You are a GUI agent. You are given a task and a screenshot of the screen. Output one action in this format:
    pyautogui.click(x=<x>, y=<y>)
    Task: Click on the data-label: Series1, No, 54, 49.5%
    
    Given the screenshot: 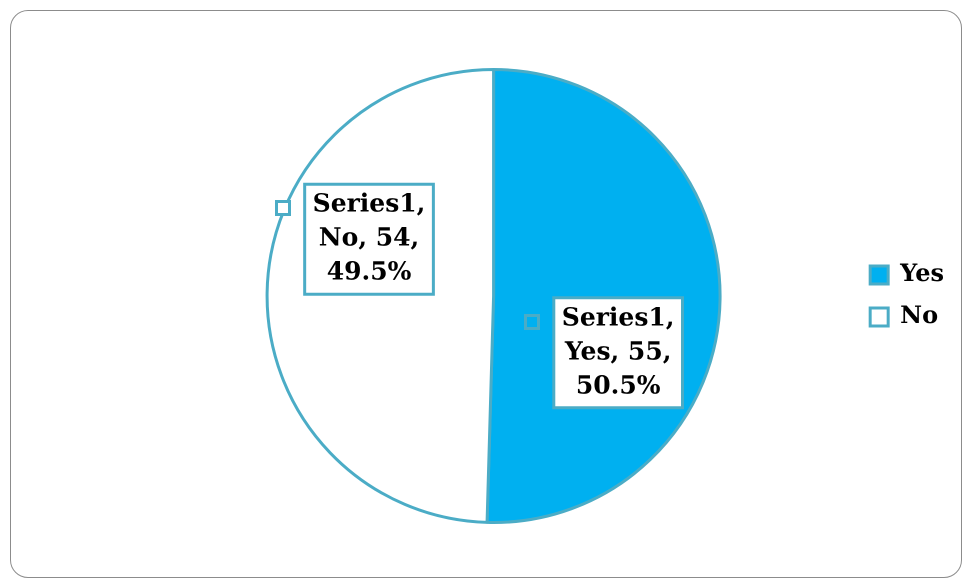 What is the action you would take?
    pyautogui.click(x=369, y=237)
    